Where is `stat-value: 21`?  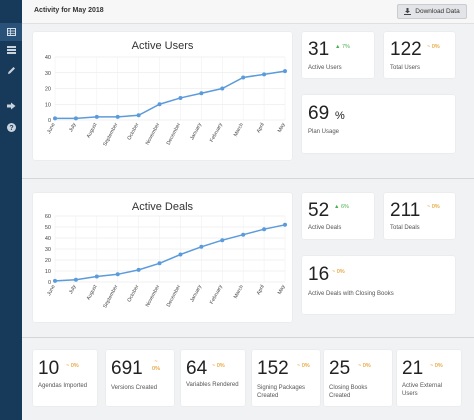
stat-value: 21 is located at coordinates (413, 368).